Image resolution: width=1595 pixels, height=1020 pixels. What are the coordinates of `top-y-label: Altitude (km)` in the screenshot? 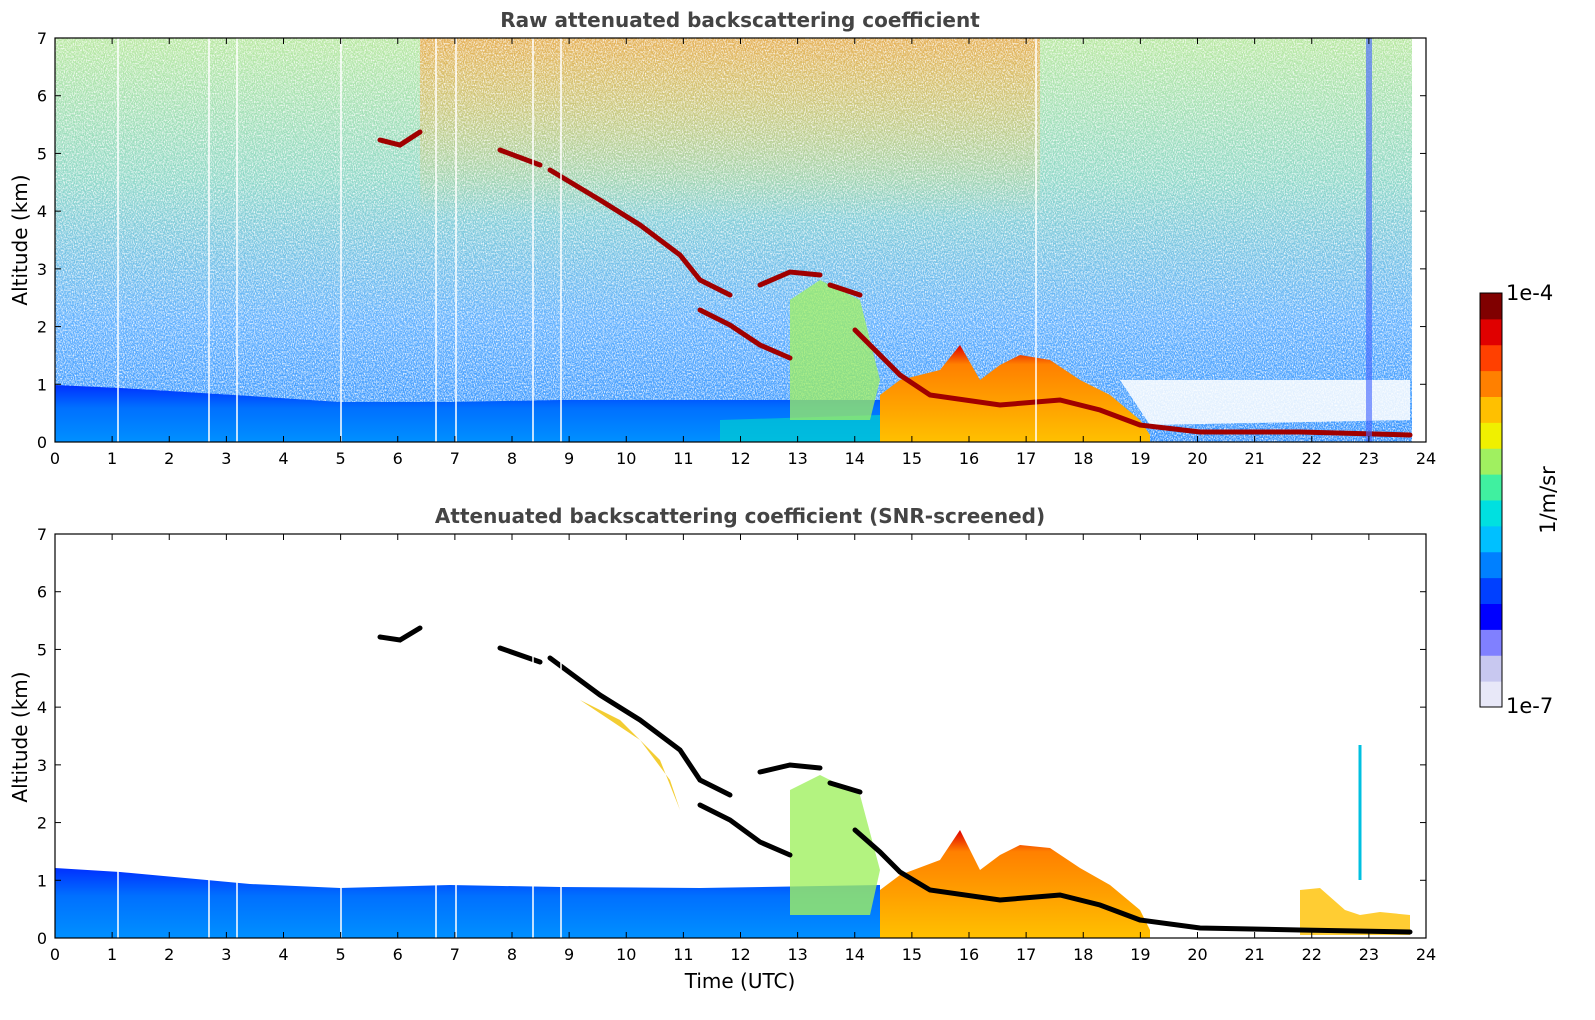 It's located at (20, 239).